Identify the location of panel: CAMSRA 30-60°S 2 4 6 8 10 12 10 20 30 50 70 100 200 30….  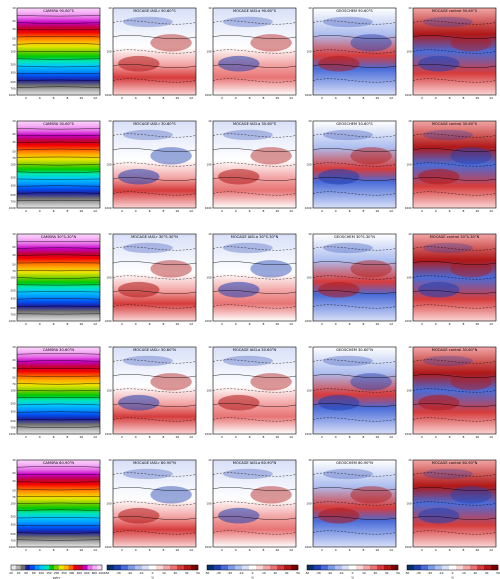
(55, 166).